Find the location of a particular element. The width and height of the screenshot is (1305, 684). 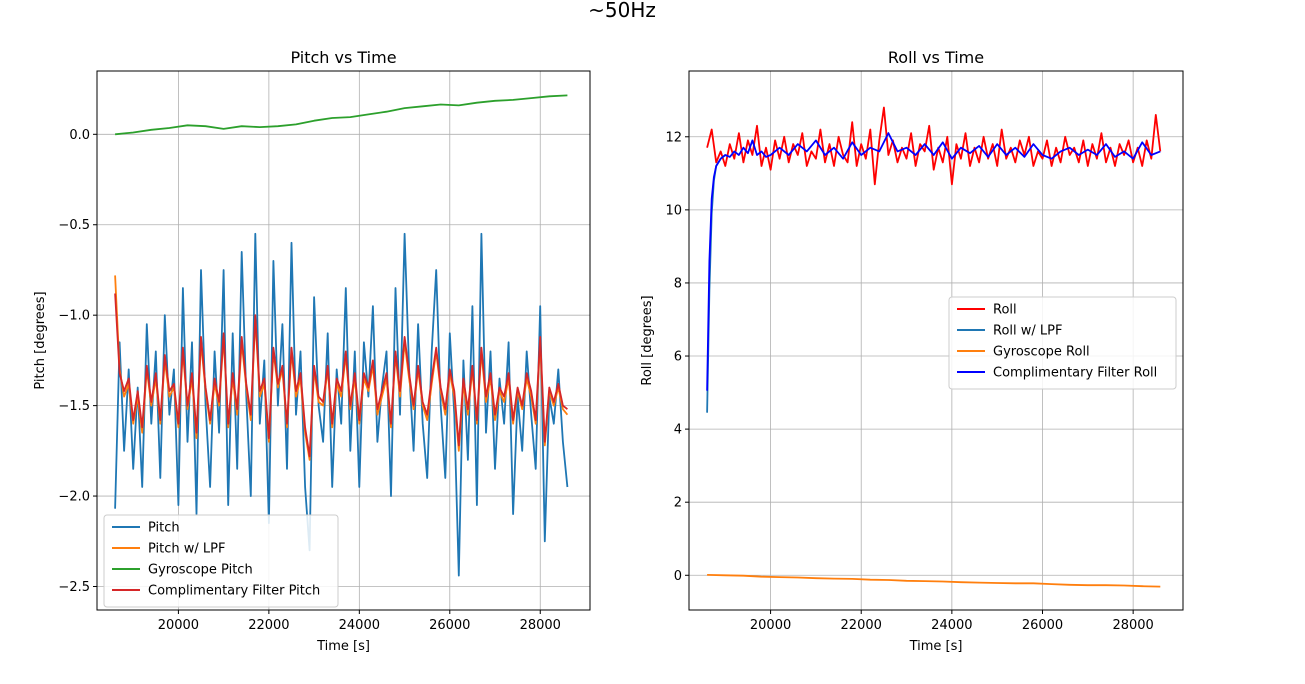

roll-xtick-label-0: 20000 is located at coordinates (770, 625).